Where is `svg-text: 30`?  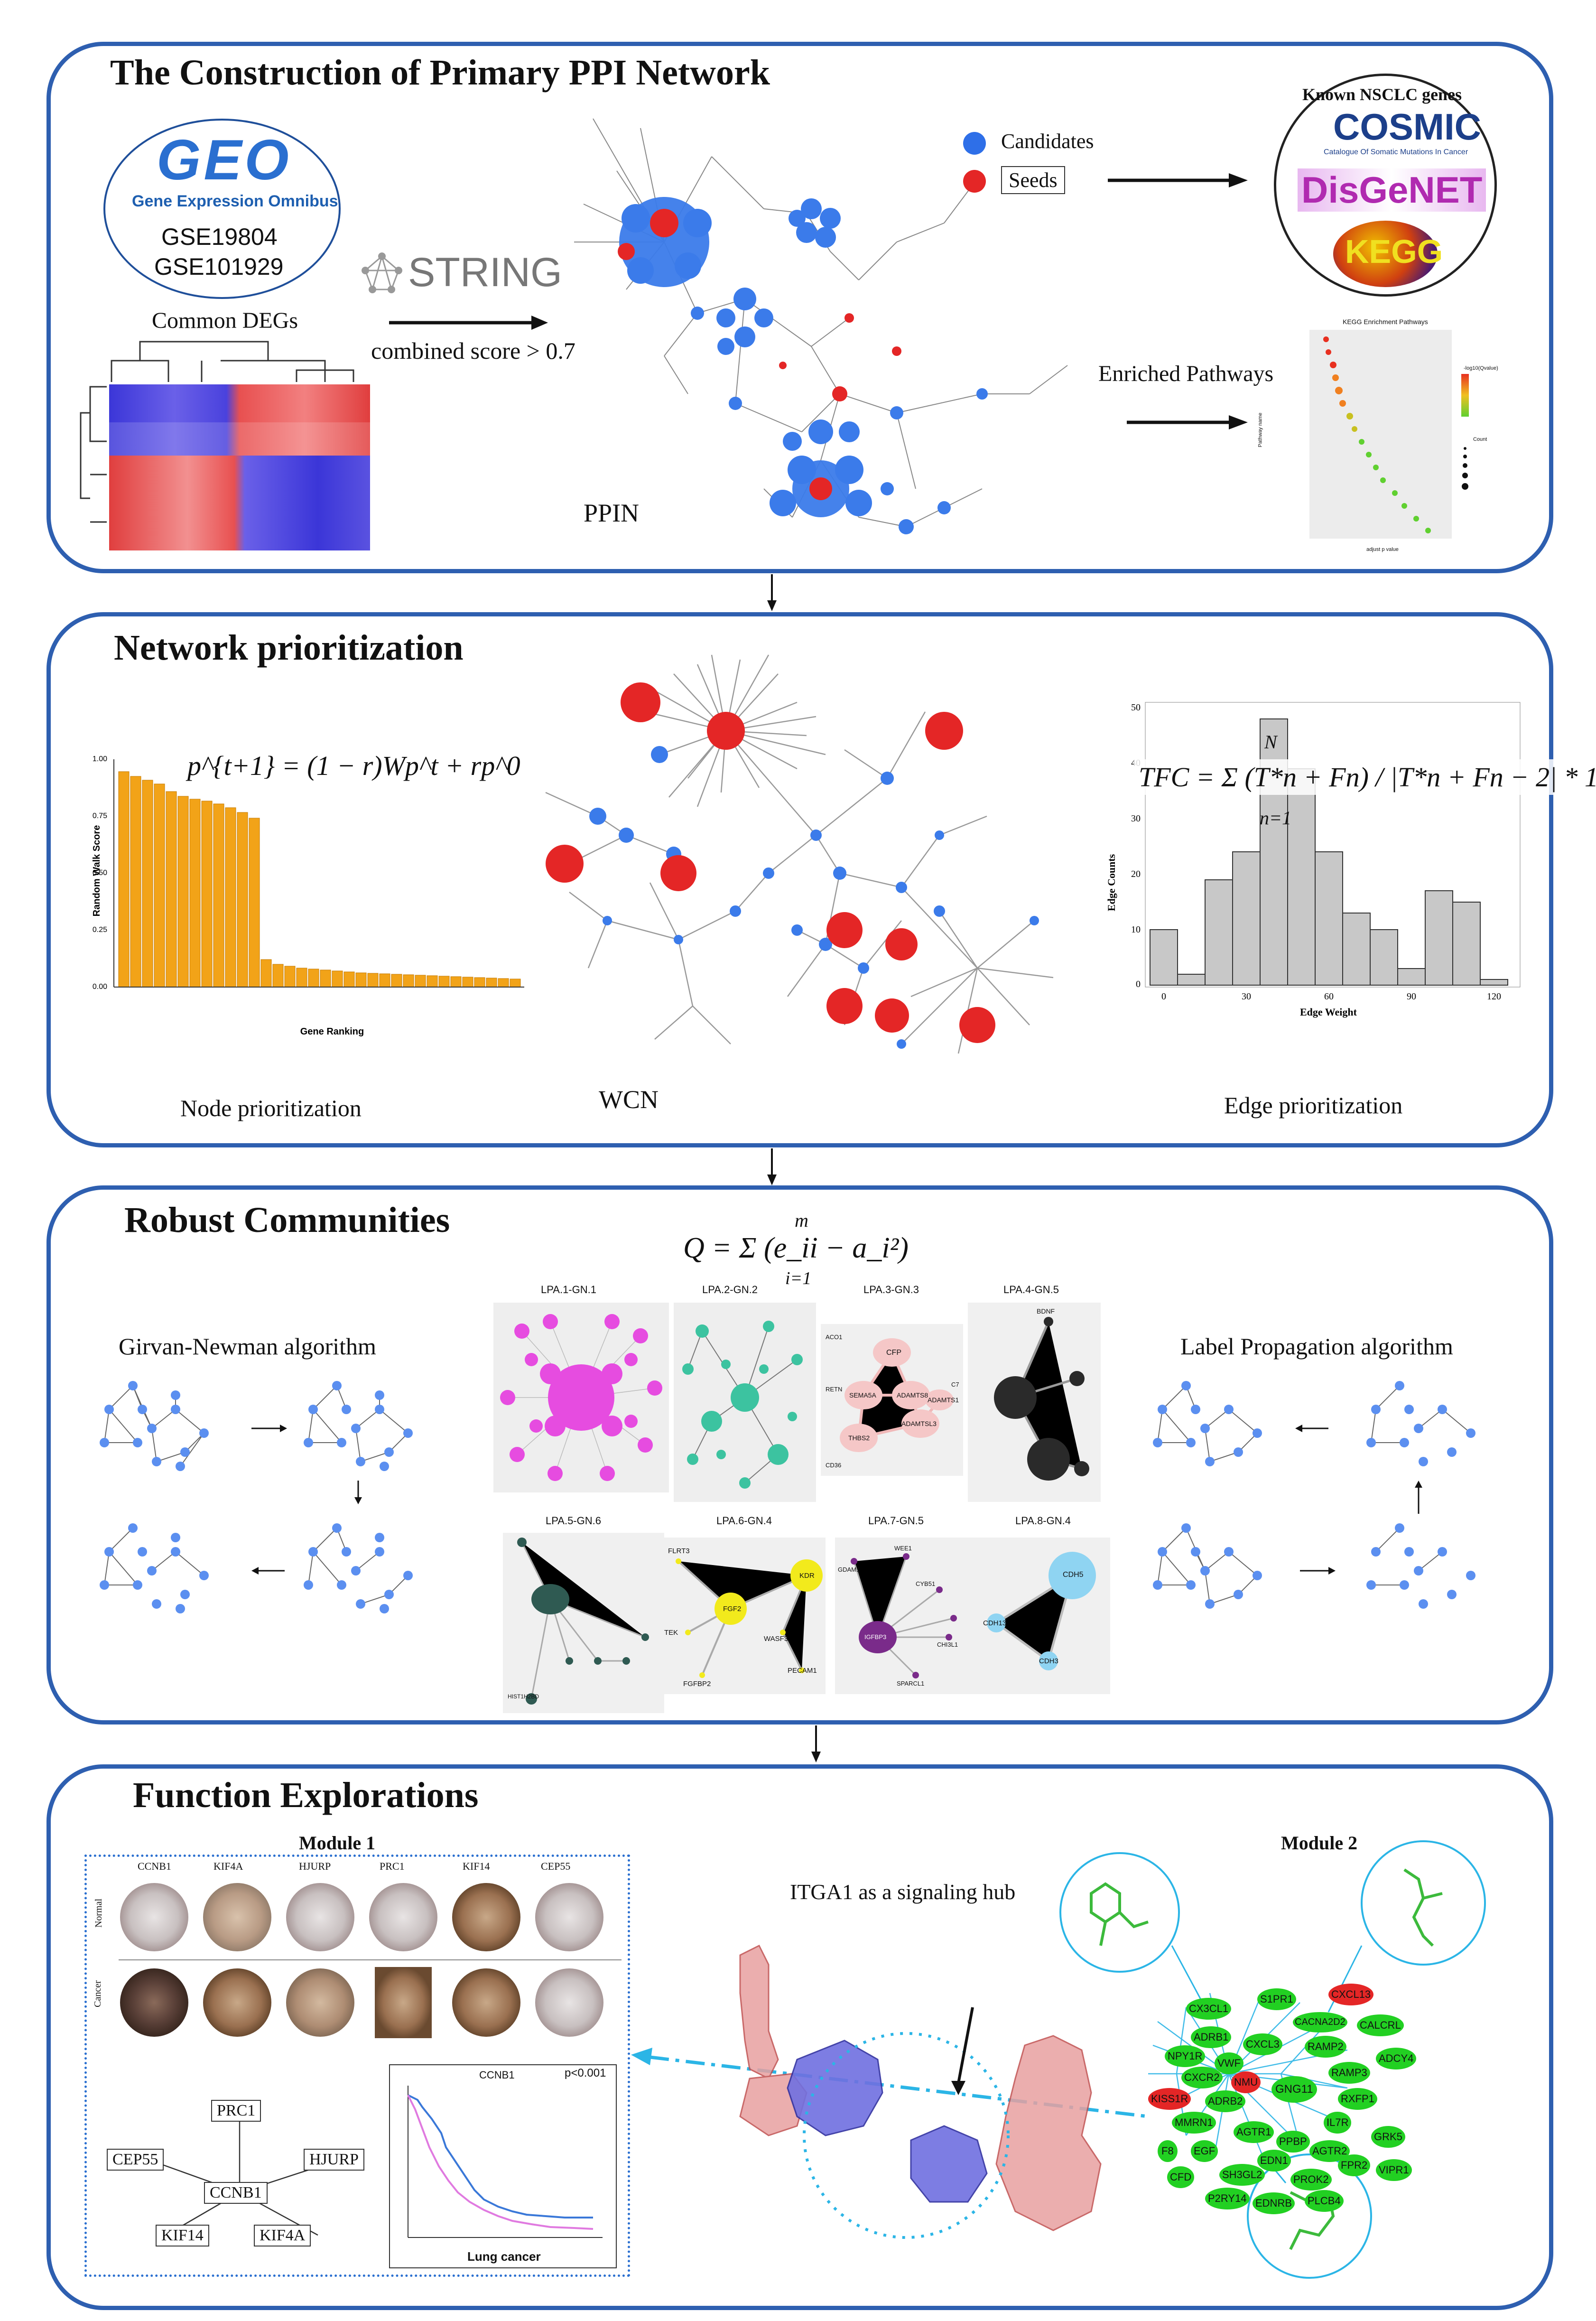
svg-text: 30 is located at coordinates (1136, 819).